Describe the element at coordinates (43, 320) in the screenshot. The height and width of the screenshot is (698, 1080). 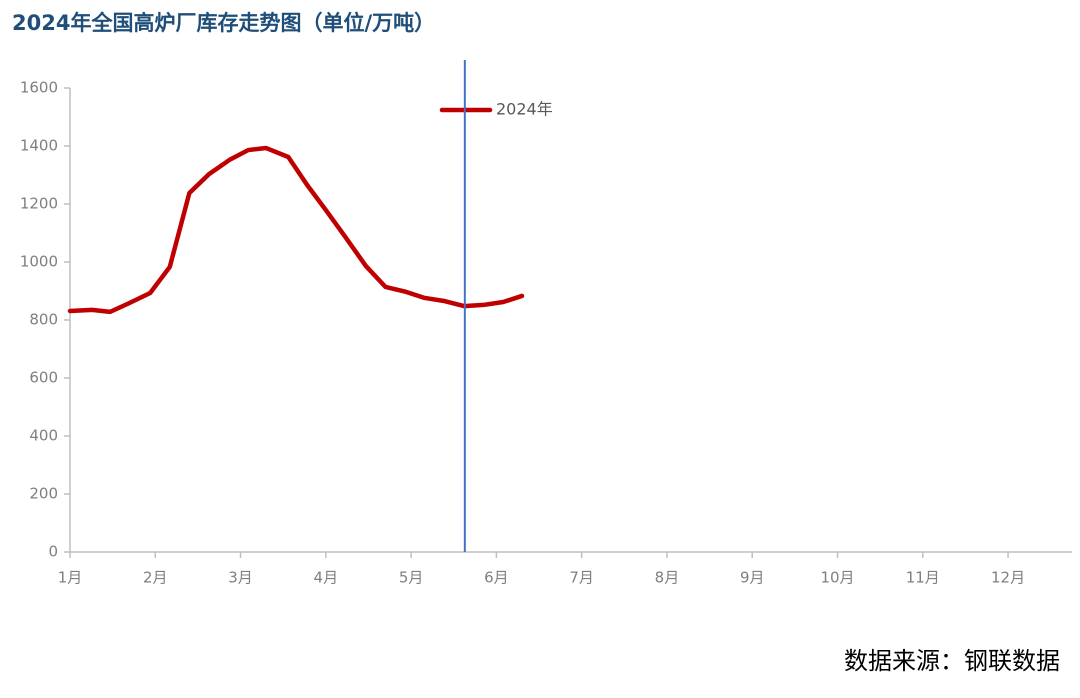
I see `y-tick-label: 800` at that location.